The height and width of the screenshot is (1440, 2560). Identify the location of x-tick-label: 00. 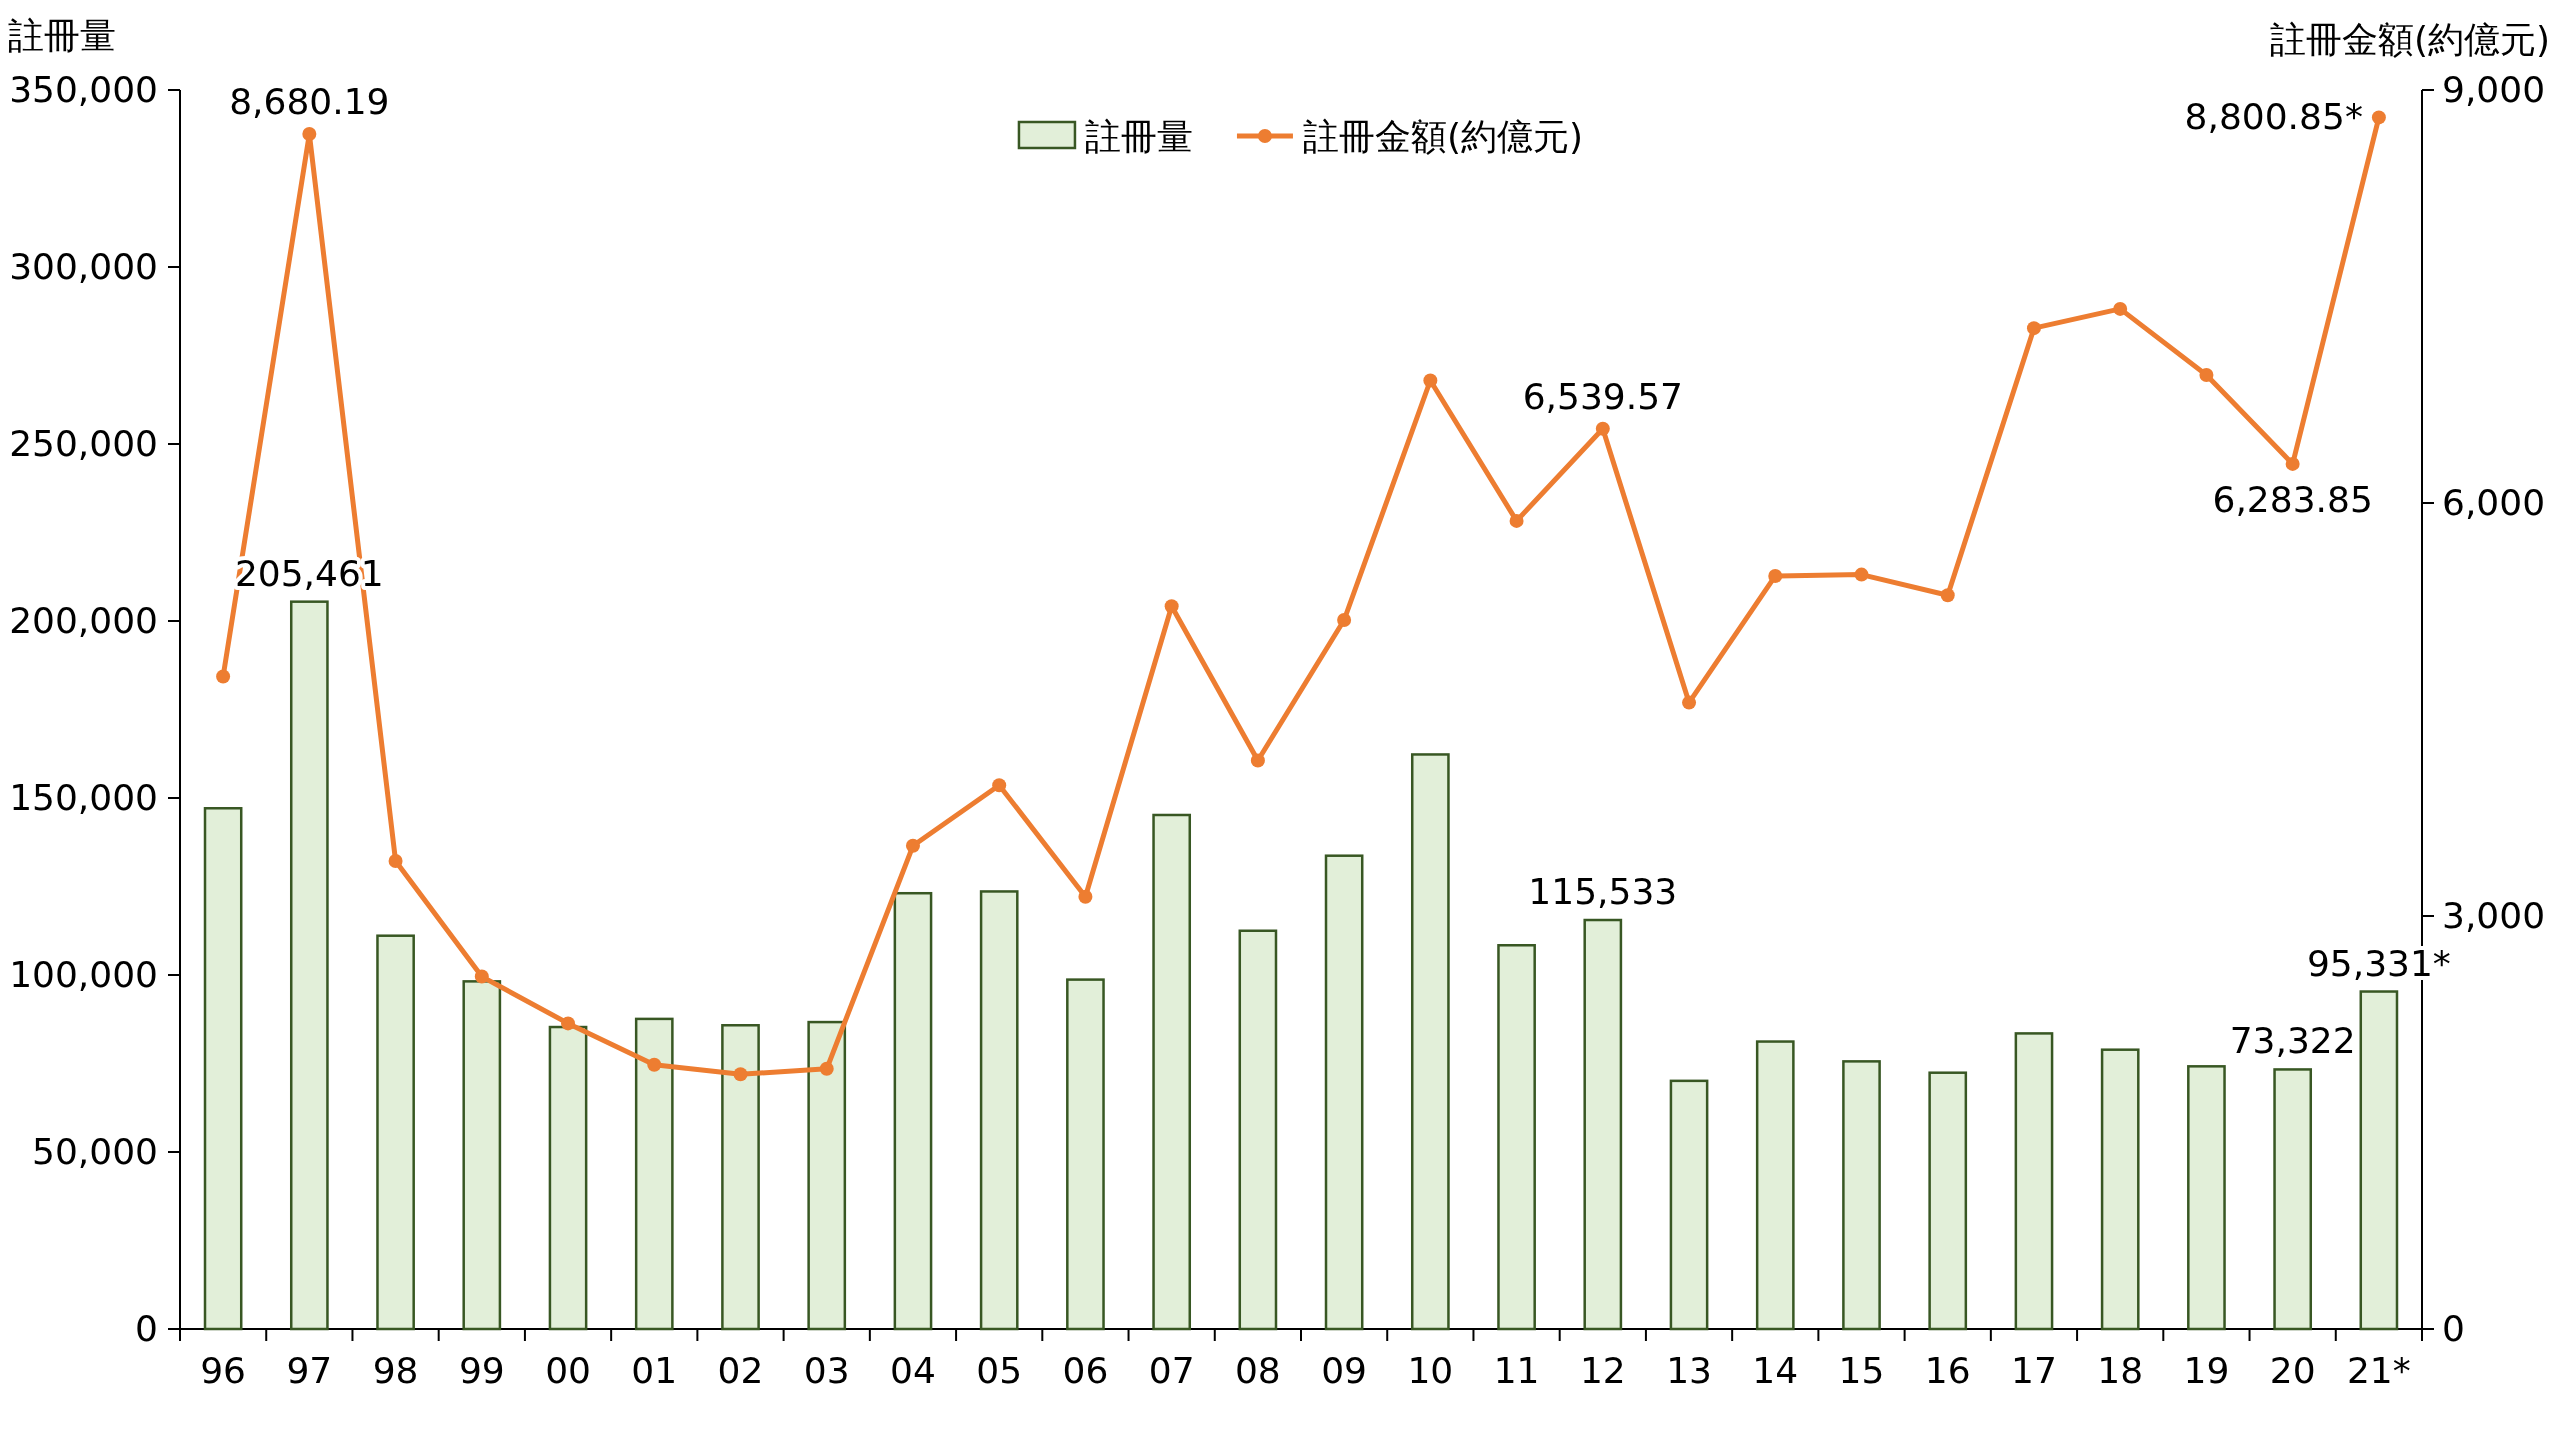
(568, 1370).